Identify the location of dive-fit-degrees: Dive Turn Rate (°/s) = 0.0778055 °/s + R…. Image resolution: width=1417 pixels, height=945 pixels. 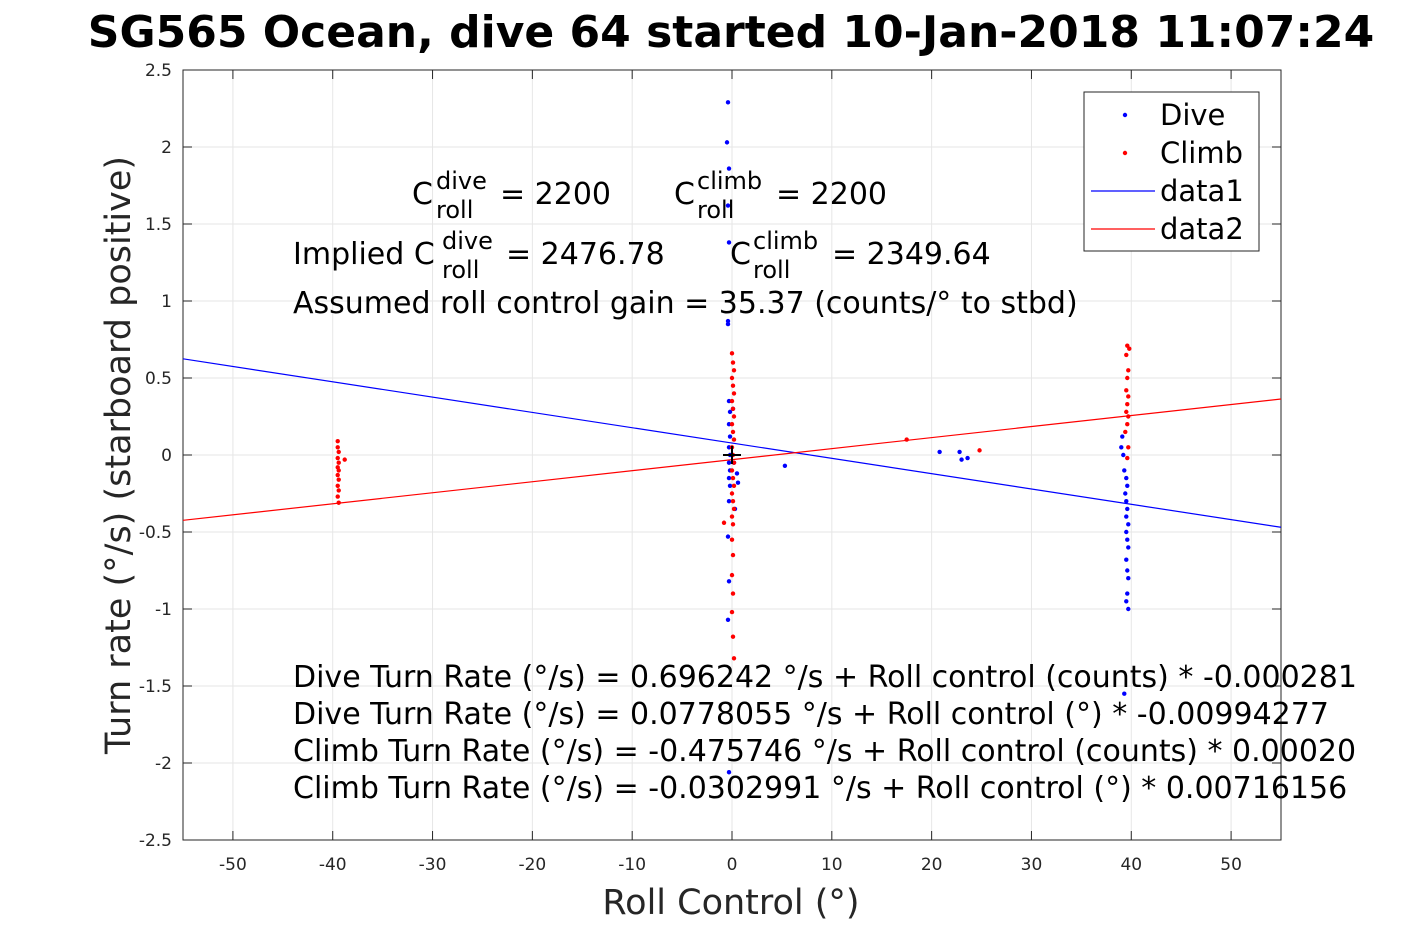
(811, 714).